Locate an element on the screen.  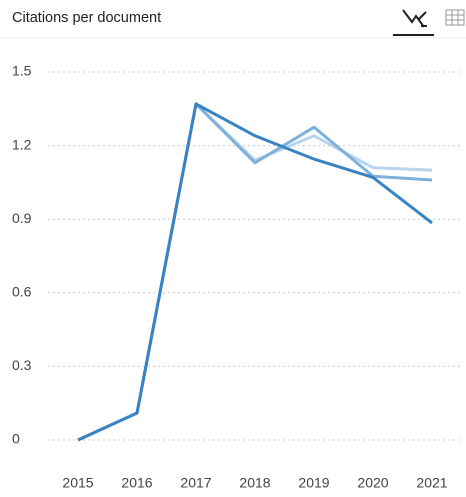
x-tick-label: 2017 is located at coordinates (195, 483).